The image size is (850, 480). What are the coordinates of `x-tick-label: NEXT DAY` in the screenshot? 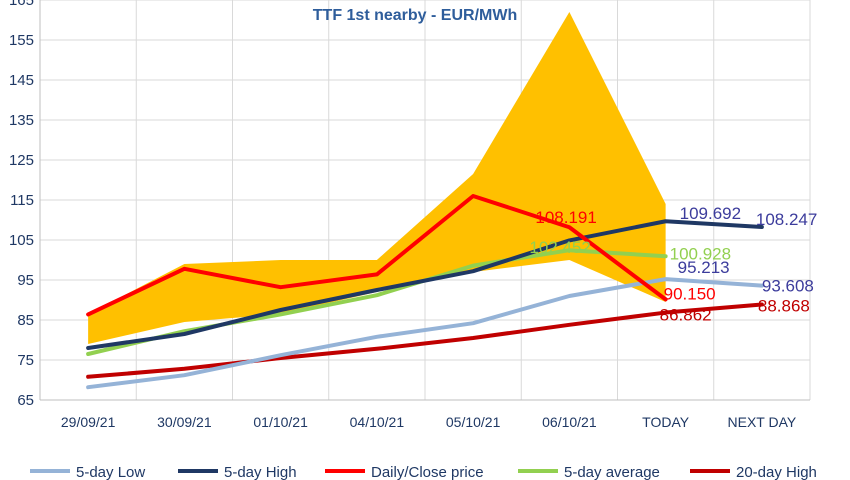 It's located at (762, 422).